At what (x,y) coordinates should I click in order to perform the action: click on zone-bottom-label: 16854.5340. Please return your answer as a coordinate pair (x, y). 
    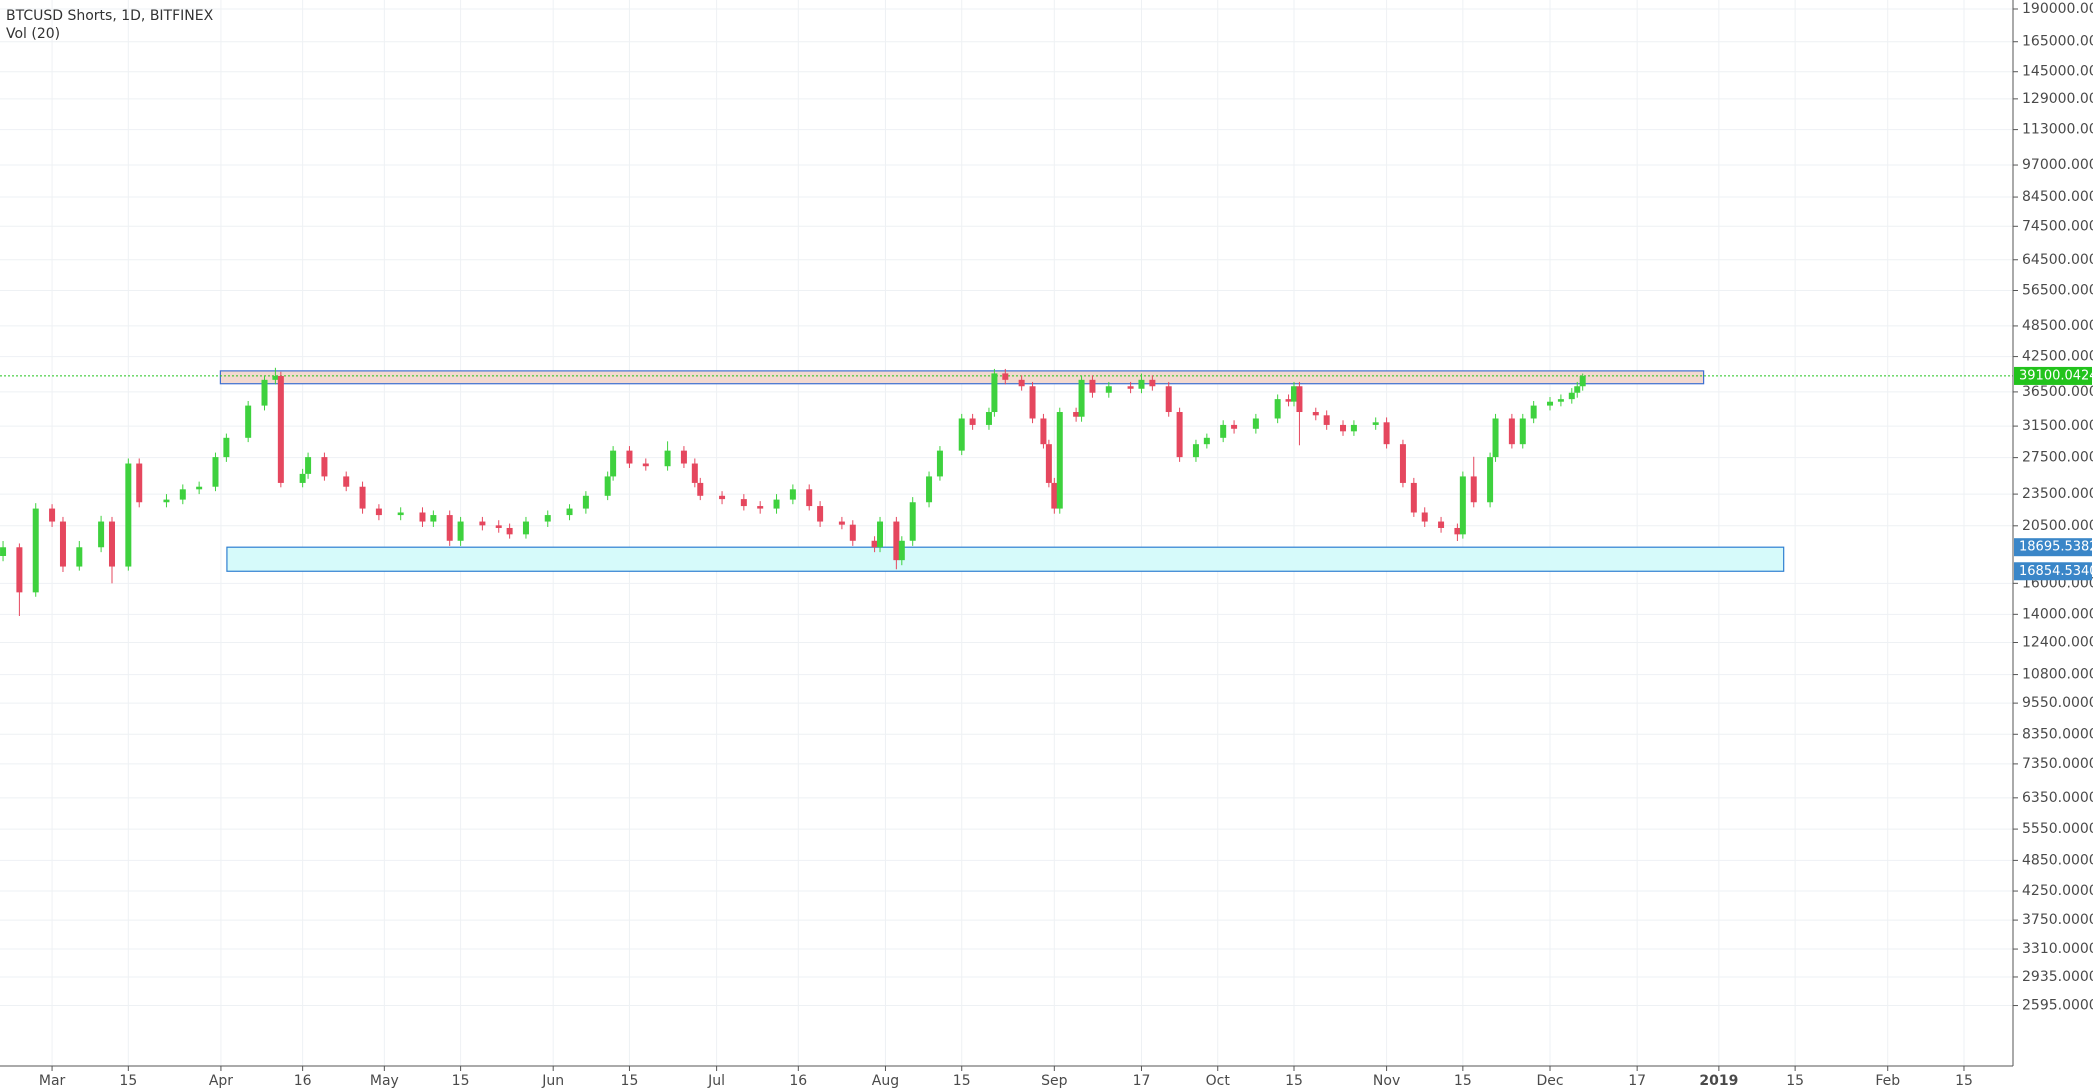
    Looking at the image, I should click on (2056, 571).